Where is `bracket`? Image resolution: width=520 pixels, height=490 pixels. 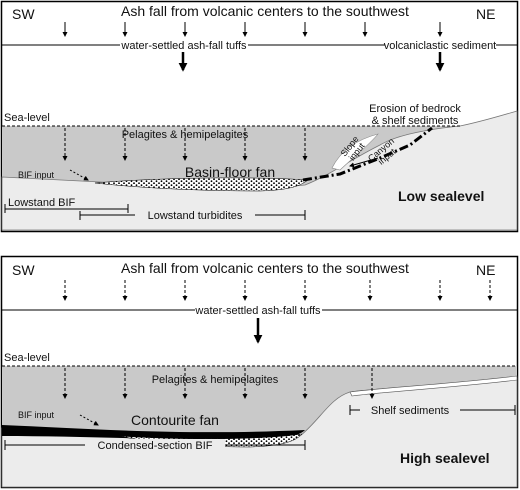
bracket is located at coordinates (66, 208).